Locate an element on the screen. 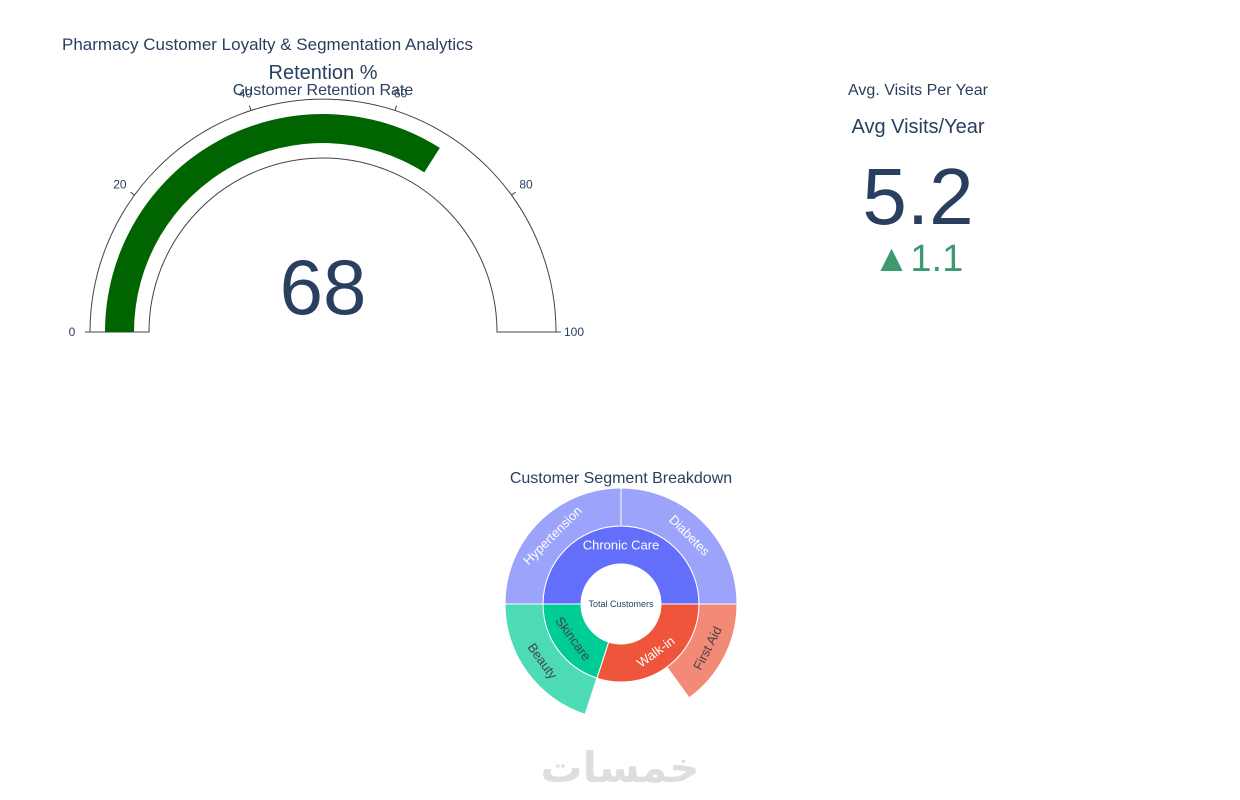 This screenshot has height=800, width=1240. gauge-title: Retention % is located at coordinates (323, 73).